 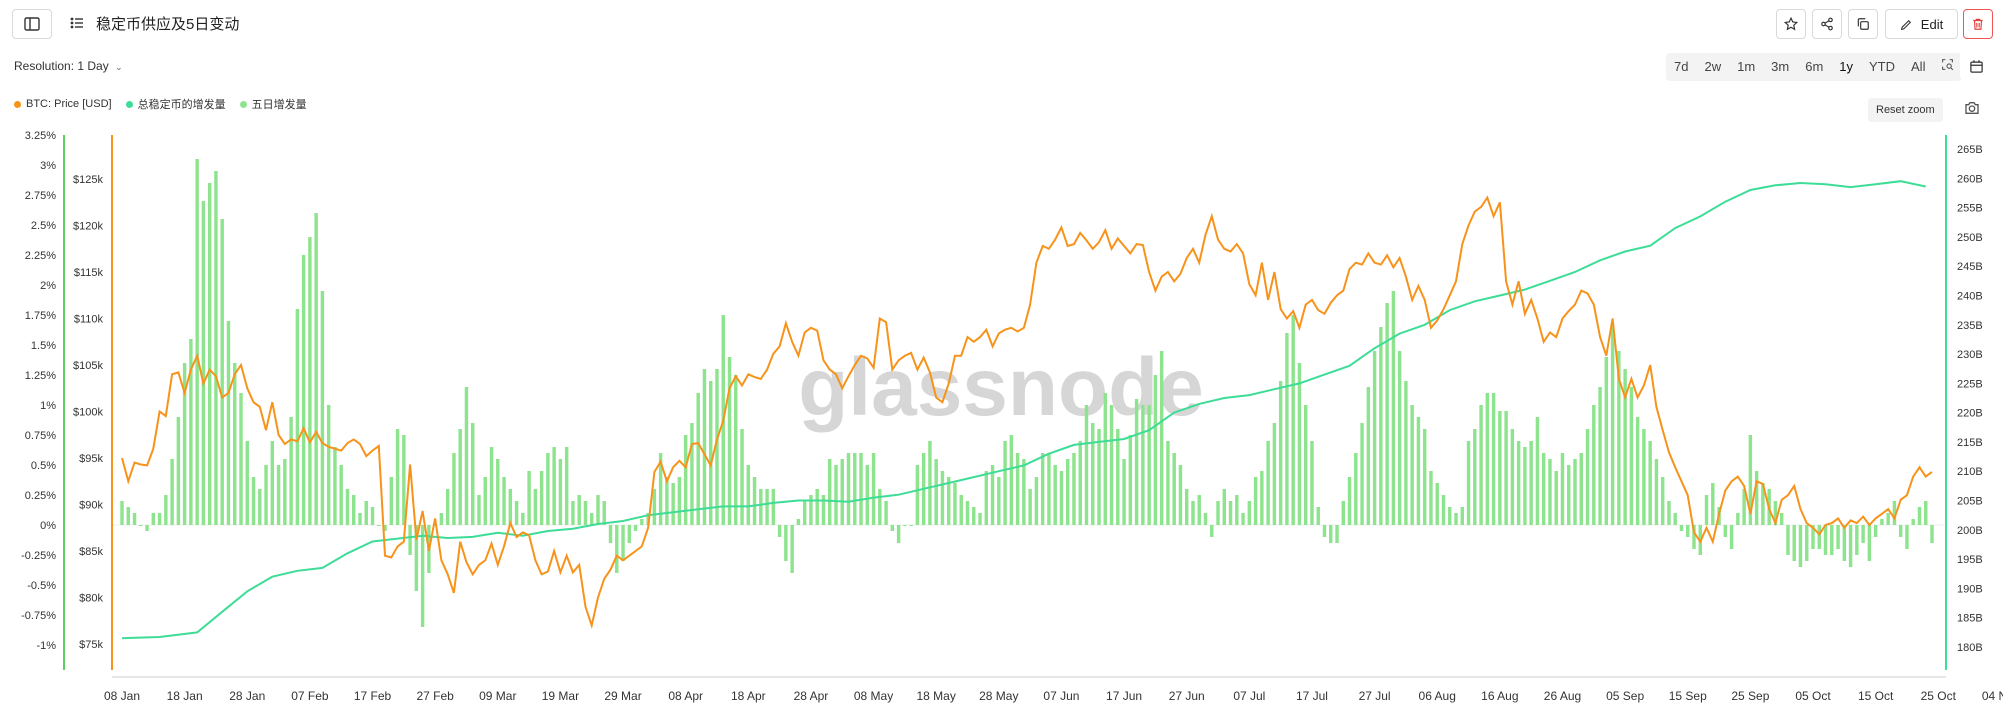 What do you see at coordinates (1970, 414) in the screenshot?
I see `supply-tick-label: 220B` at bounding box center [1970, 414].